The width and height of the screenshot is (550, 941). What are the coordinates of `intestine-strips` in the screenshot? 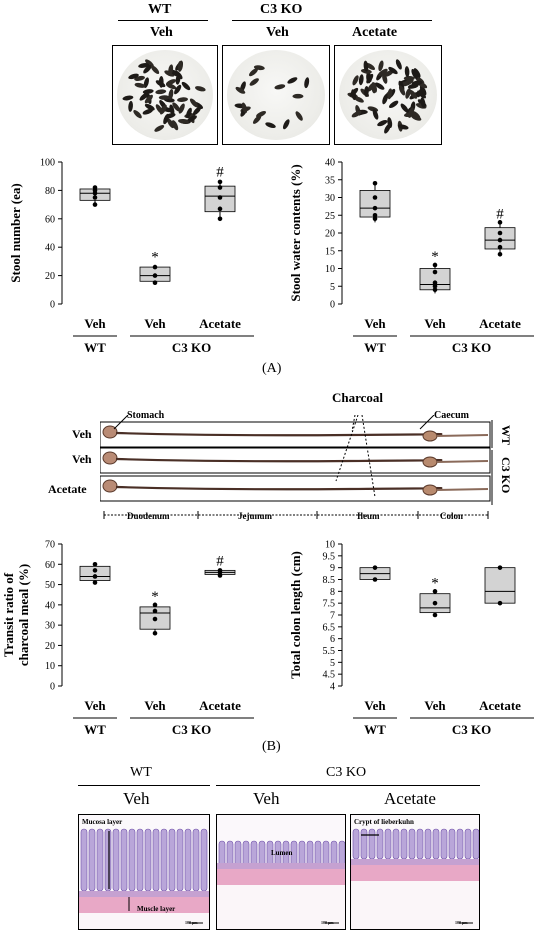 It's located at (296, 467).